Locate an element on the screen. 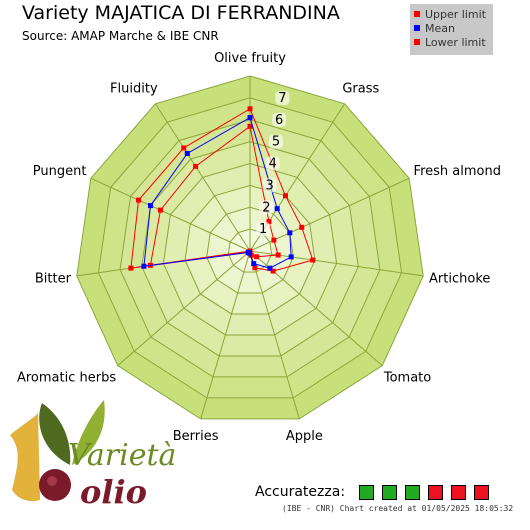 The width and height of the screenshot is (530, 530). scale-label-7: 7 is located at coordinates (282, 98).